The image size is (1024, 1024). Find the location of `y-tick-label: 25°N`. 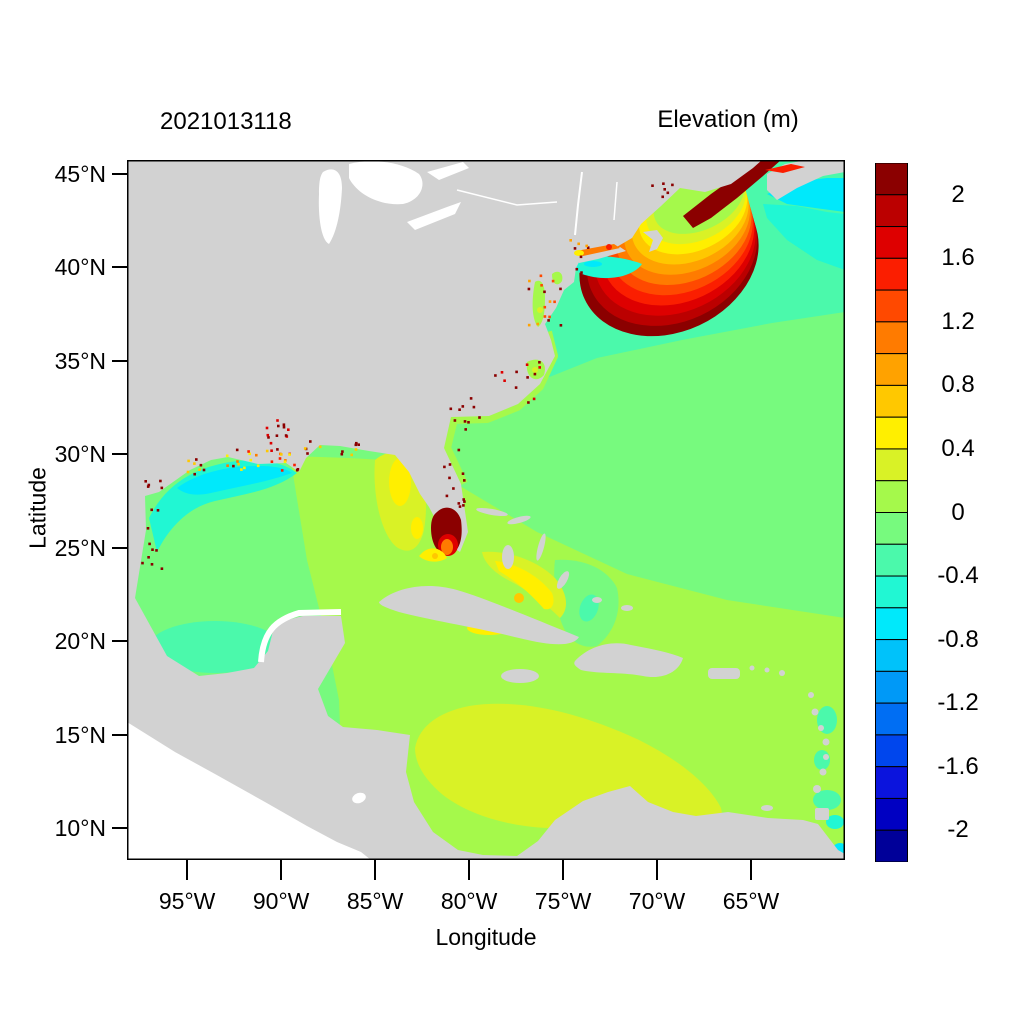

y-tick-label: 25°N is located at coordinates (80, 547).